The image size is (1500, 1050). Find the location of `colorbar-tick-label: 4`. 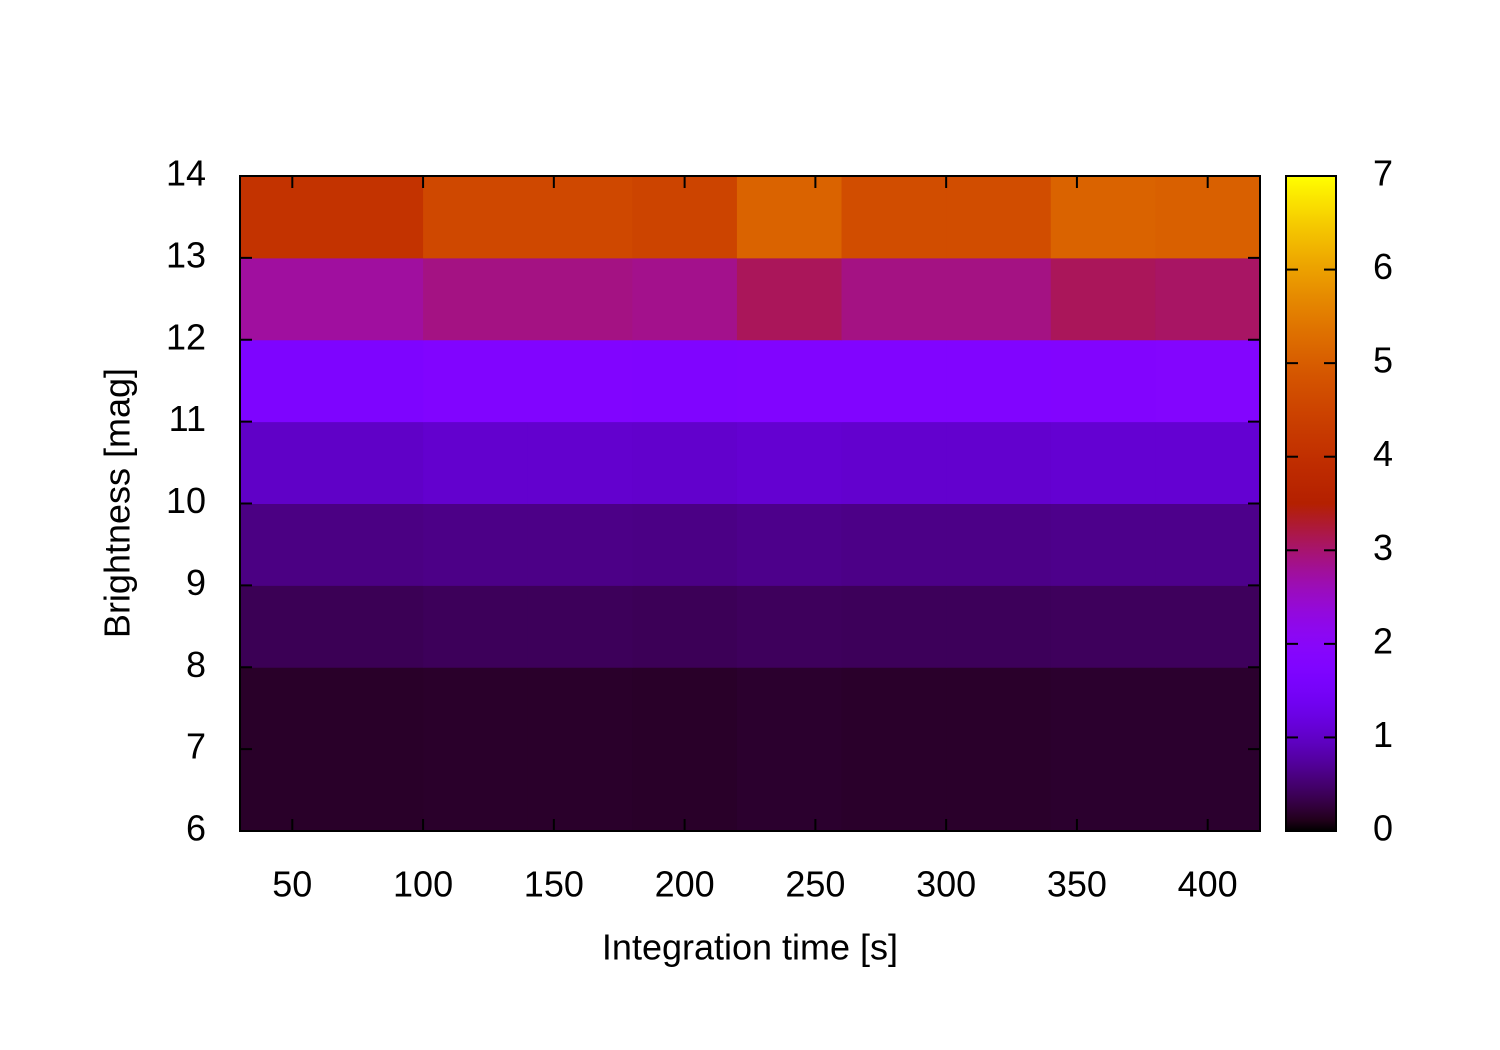

colorbar-tick-label: 4 is located at coordinates (1383, 453).